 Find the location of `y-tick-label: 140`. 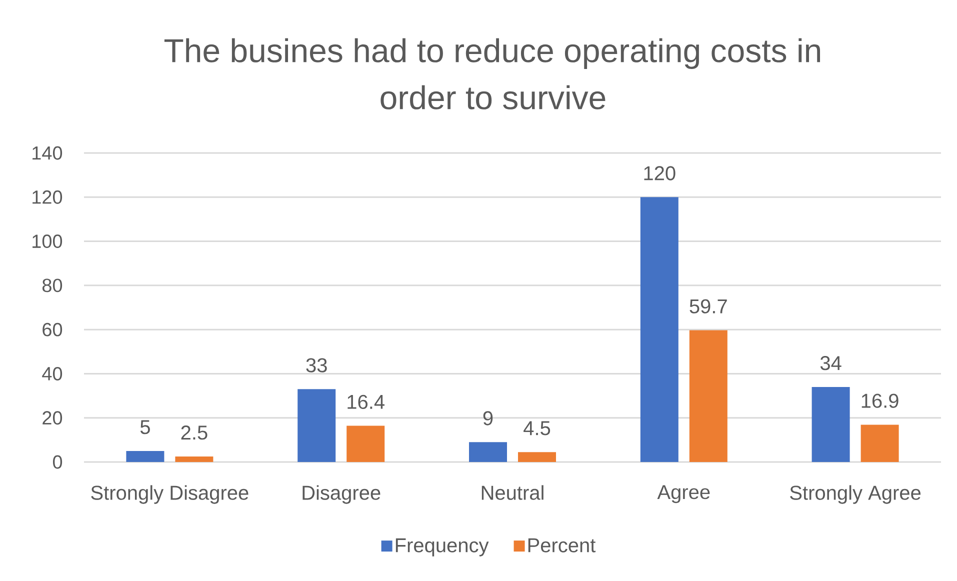

y-tick-label: 140 is located at coordinates (47, 153).